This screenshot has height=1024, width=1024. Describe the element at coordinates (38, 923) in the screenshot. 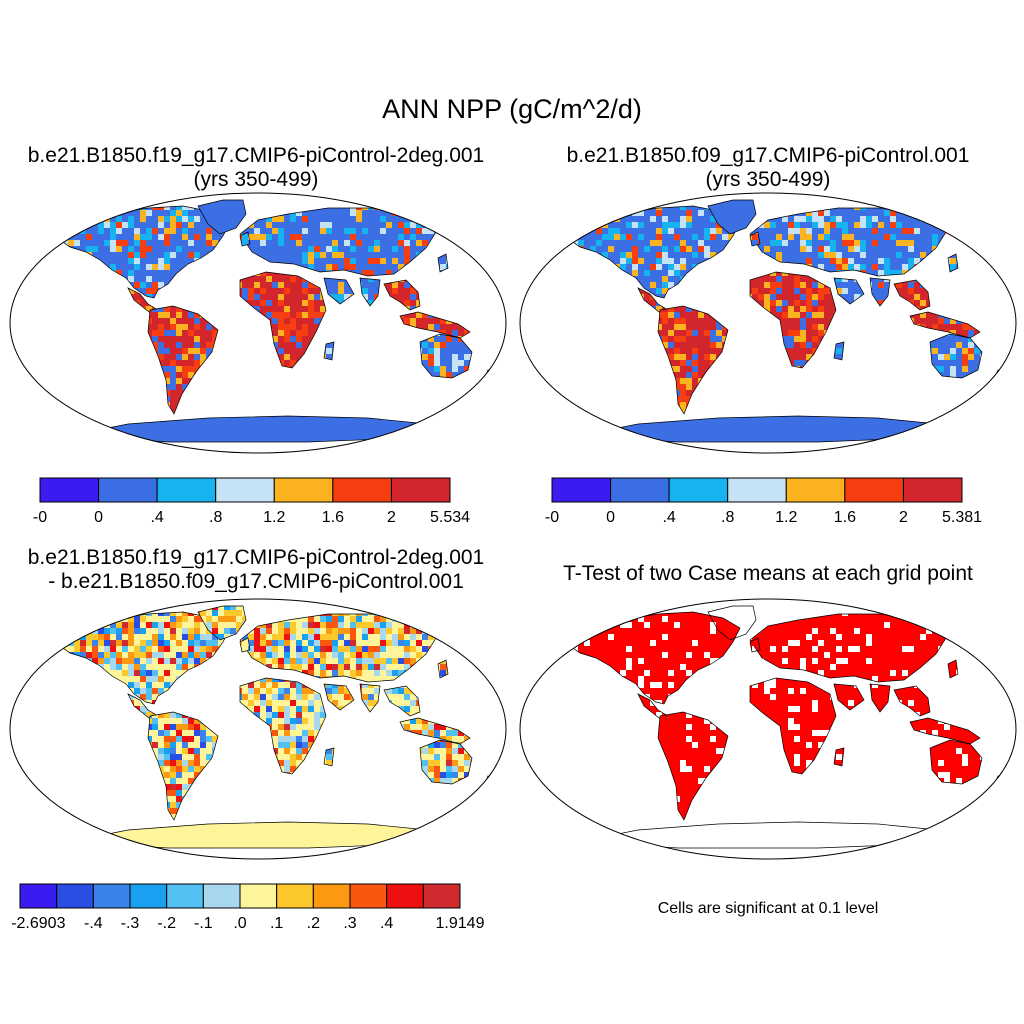

I see `colorbar-label: -2.6903` at that location.